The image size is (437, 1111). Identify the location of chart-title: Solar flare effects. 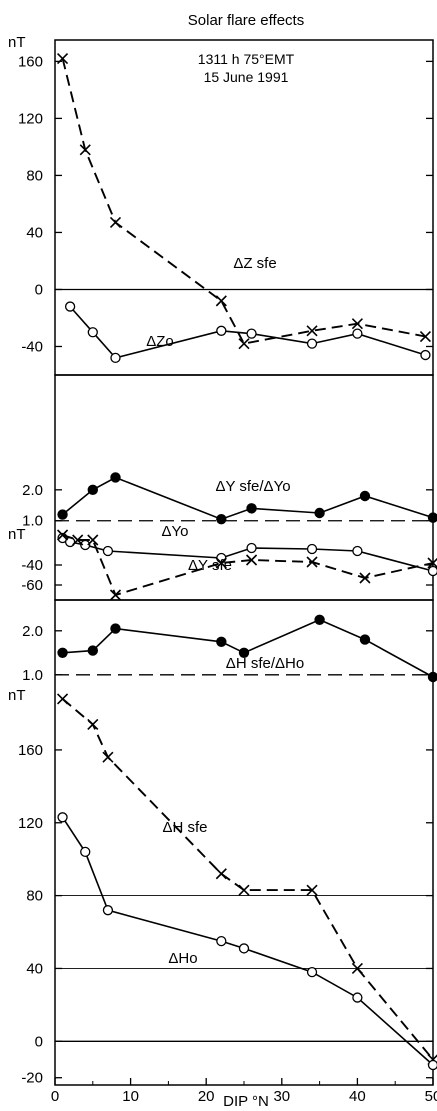
(246, 20).